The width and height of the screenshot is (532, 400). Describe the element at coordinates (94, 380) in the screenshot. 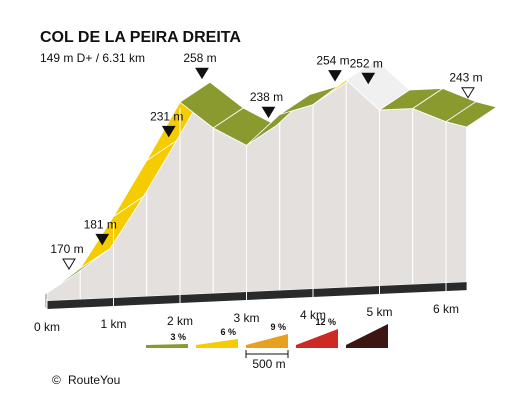

I see `routeyou-brand: RouteYou` at that location.